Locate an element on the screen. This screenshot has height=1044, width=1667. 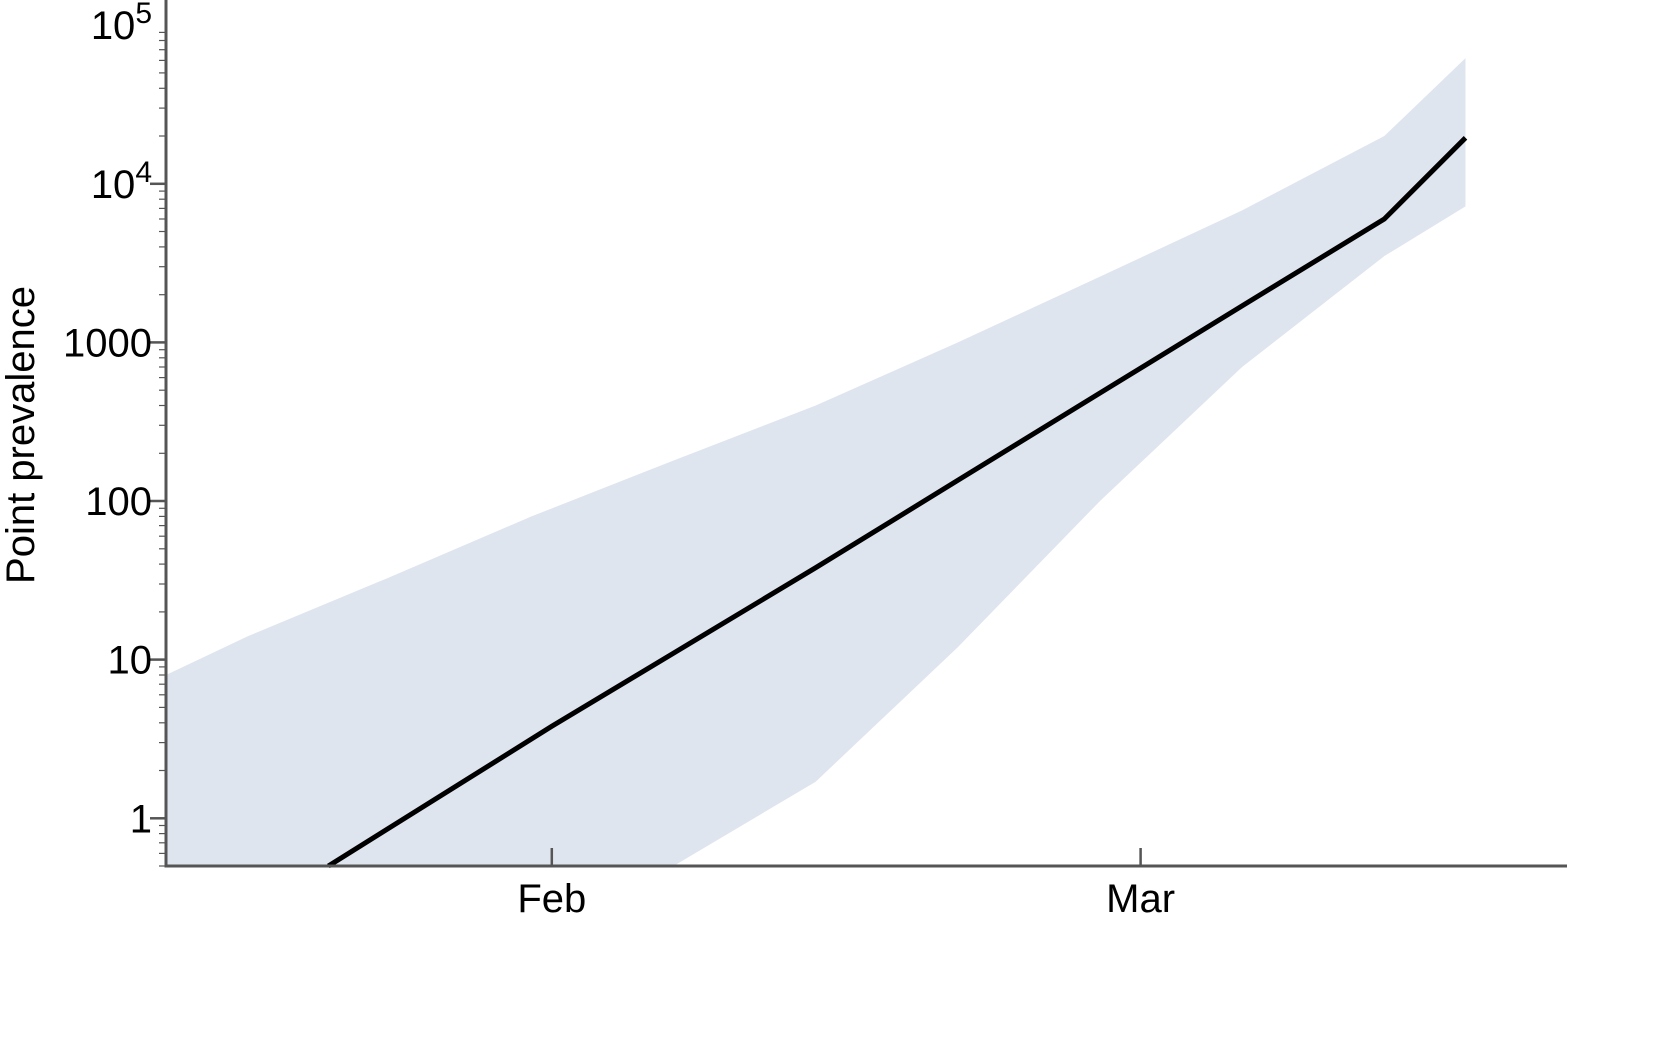
x-axis: Feb Mar is located at coordinates (865, 884).